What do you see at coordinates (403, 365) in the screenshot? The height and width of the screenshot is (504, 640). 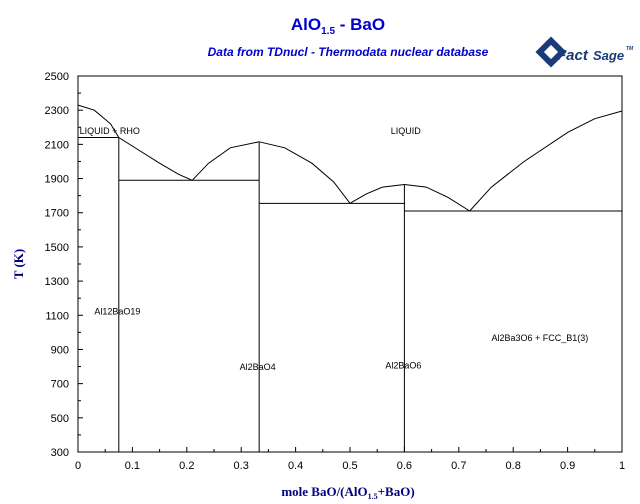 I see `region-label: Al2BaO6` at bounding box center [403, 365].